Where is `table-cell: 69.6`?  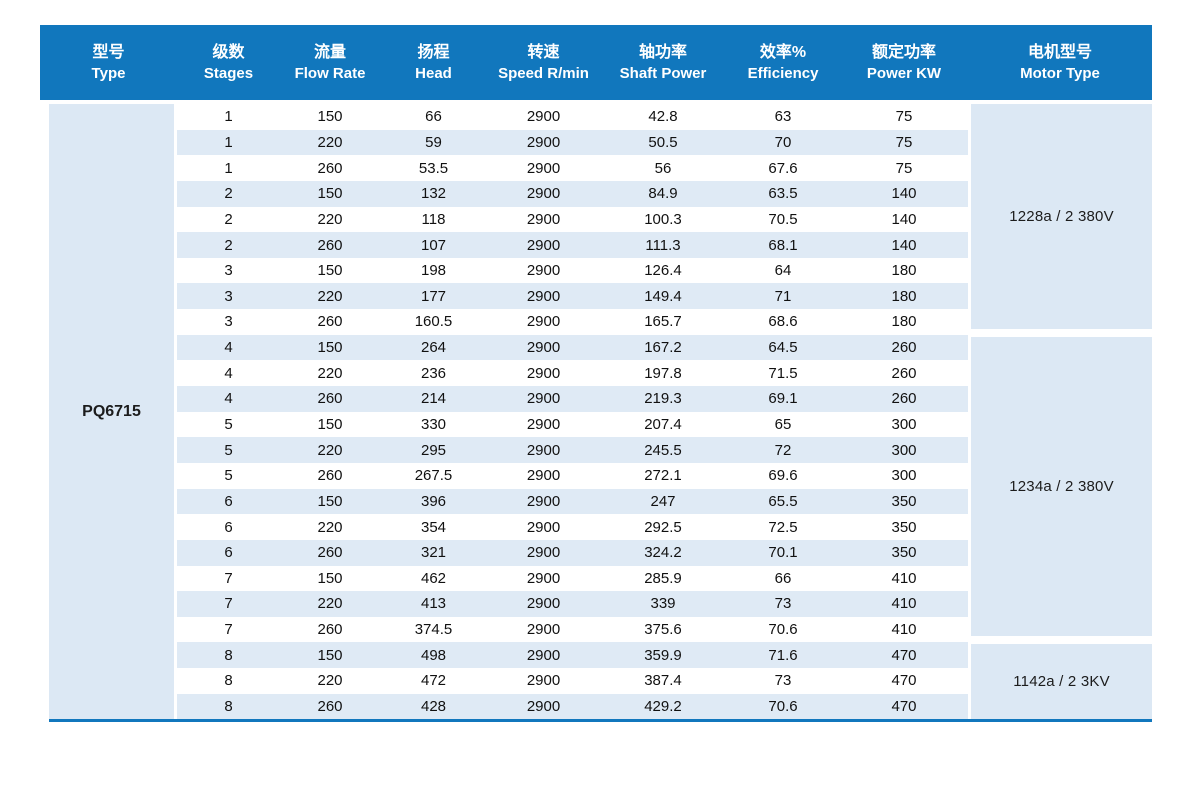
table-cell: 69.6 is located at coordinates (783, 476).